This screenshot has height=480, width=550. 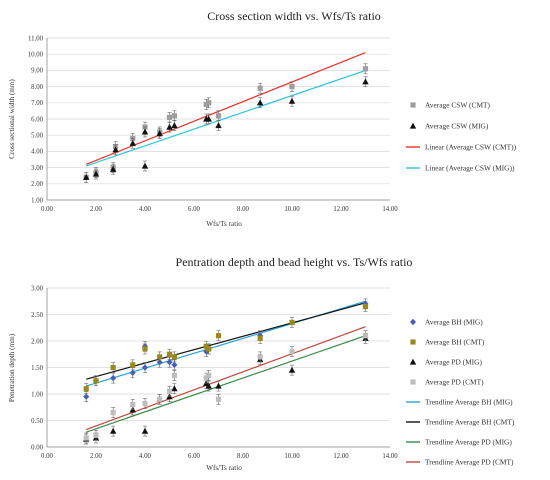 What do you see at coordinates (224, 468) in the screenshot?
I see `x-axis-label: Wfs/Ts ratio` at bounding box center [224, 468].